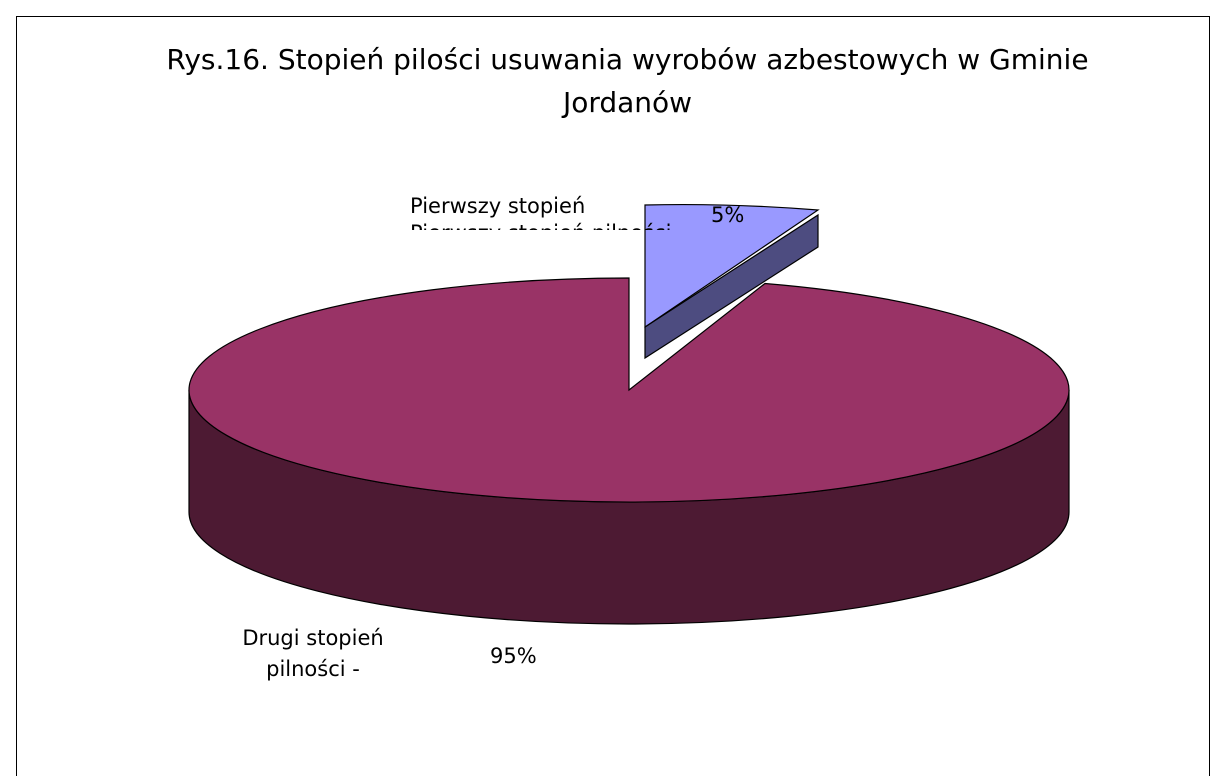  Describe the element at coordinates (732, 266) in the screenshot. I see `slice-top-pierwszy` at that location.